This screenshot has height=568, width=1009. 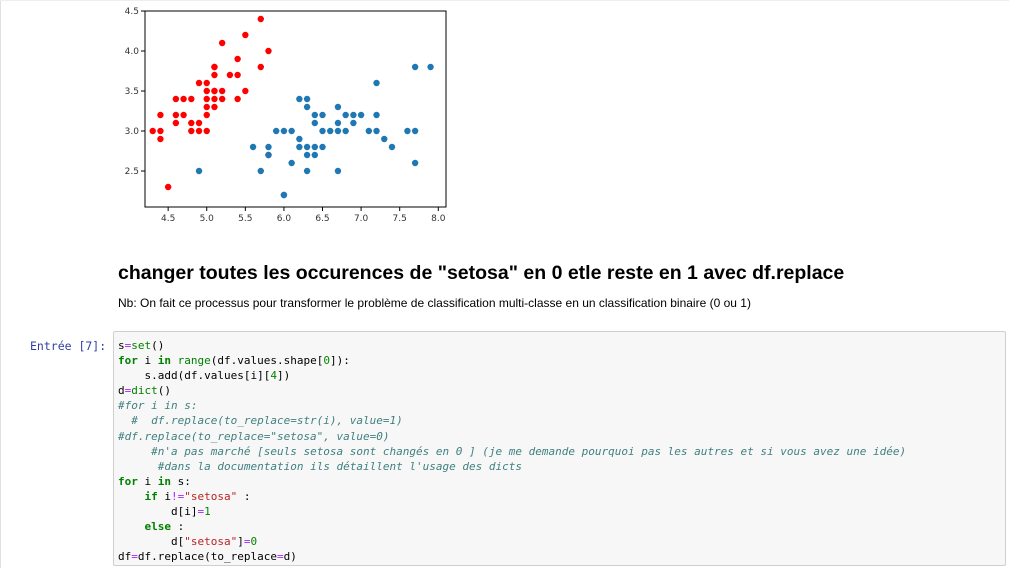 I want to click on x-tick-label: 7.0, so click(x=361, y=219).